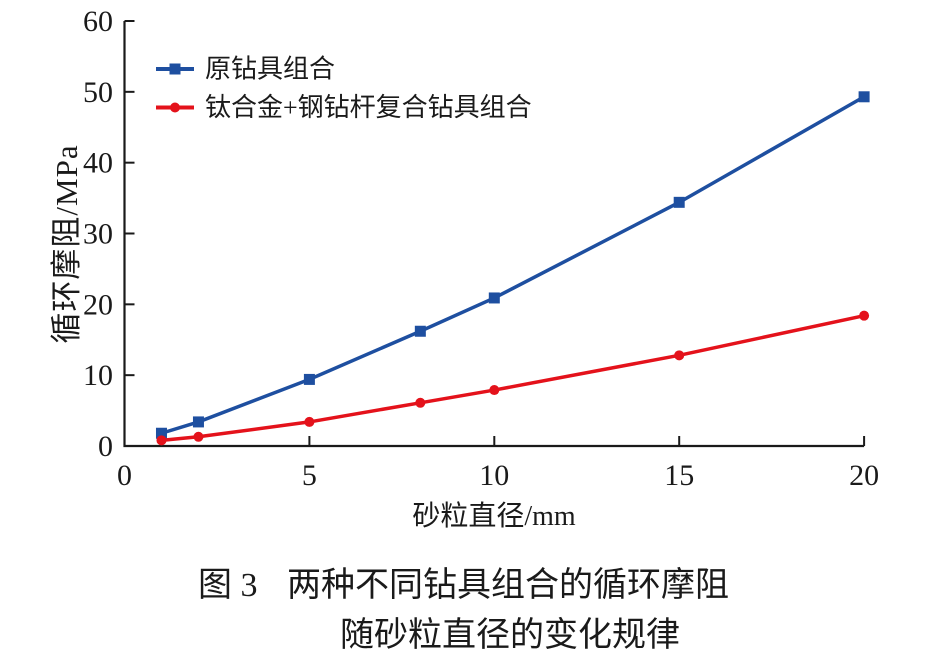 This screenshot has width=943, height=671. What do you see at coordinates (309, 475) in the screenshot?
I see `x-axis-tick-label: 5` at bounding box center [309, 475].